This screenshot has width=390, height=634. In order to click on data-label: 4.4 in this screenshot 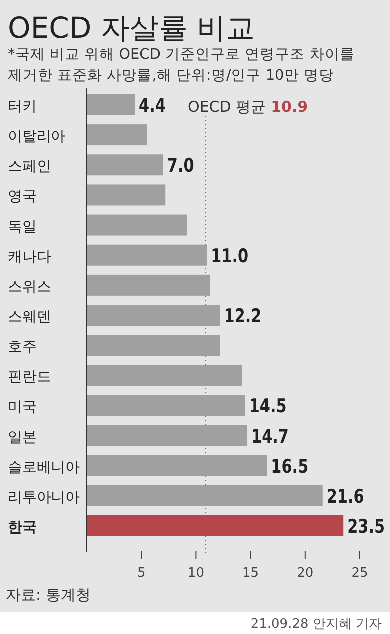, I will do `click(152, 106)`.